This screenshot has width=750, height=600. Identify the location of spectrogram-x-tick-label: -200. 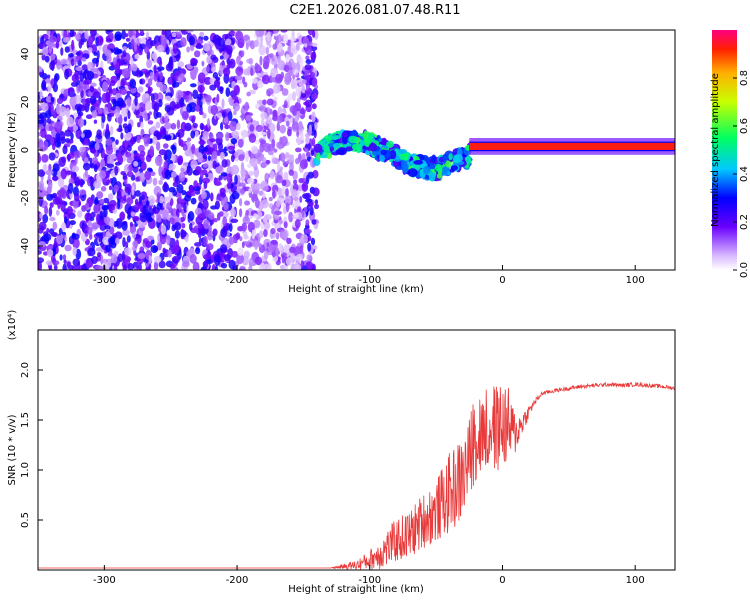
(237, 280).